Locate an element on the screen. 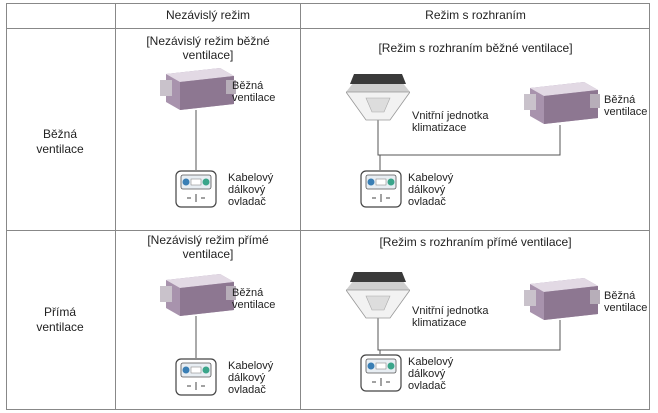  cell-title: [Režim s rozhraním běžné ventilace] is located at coordinates (475, 48).